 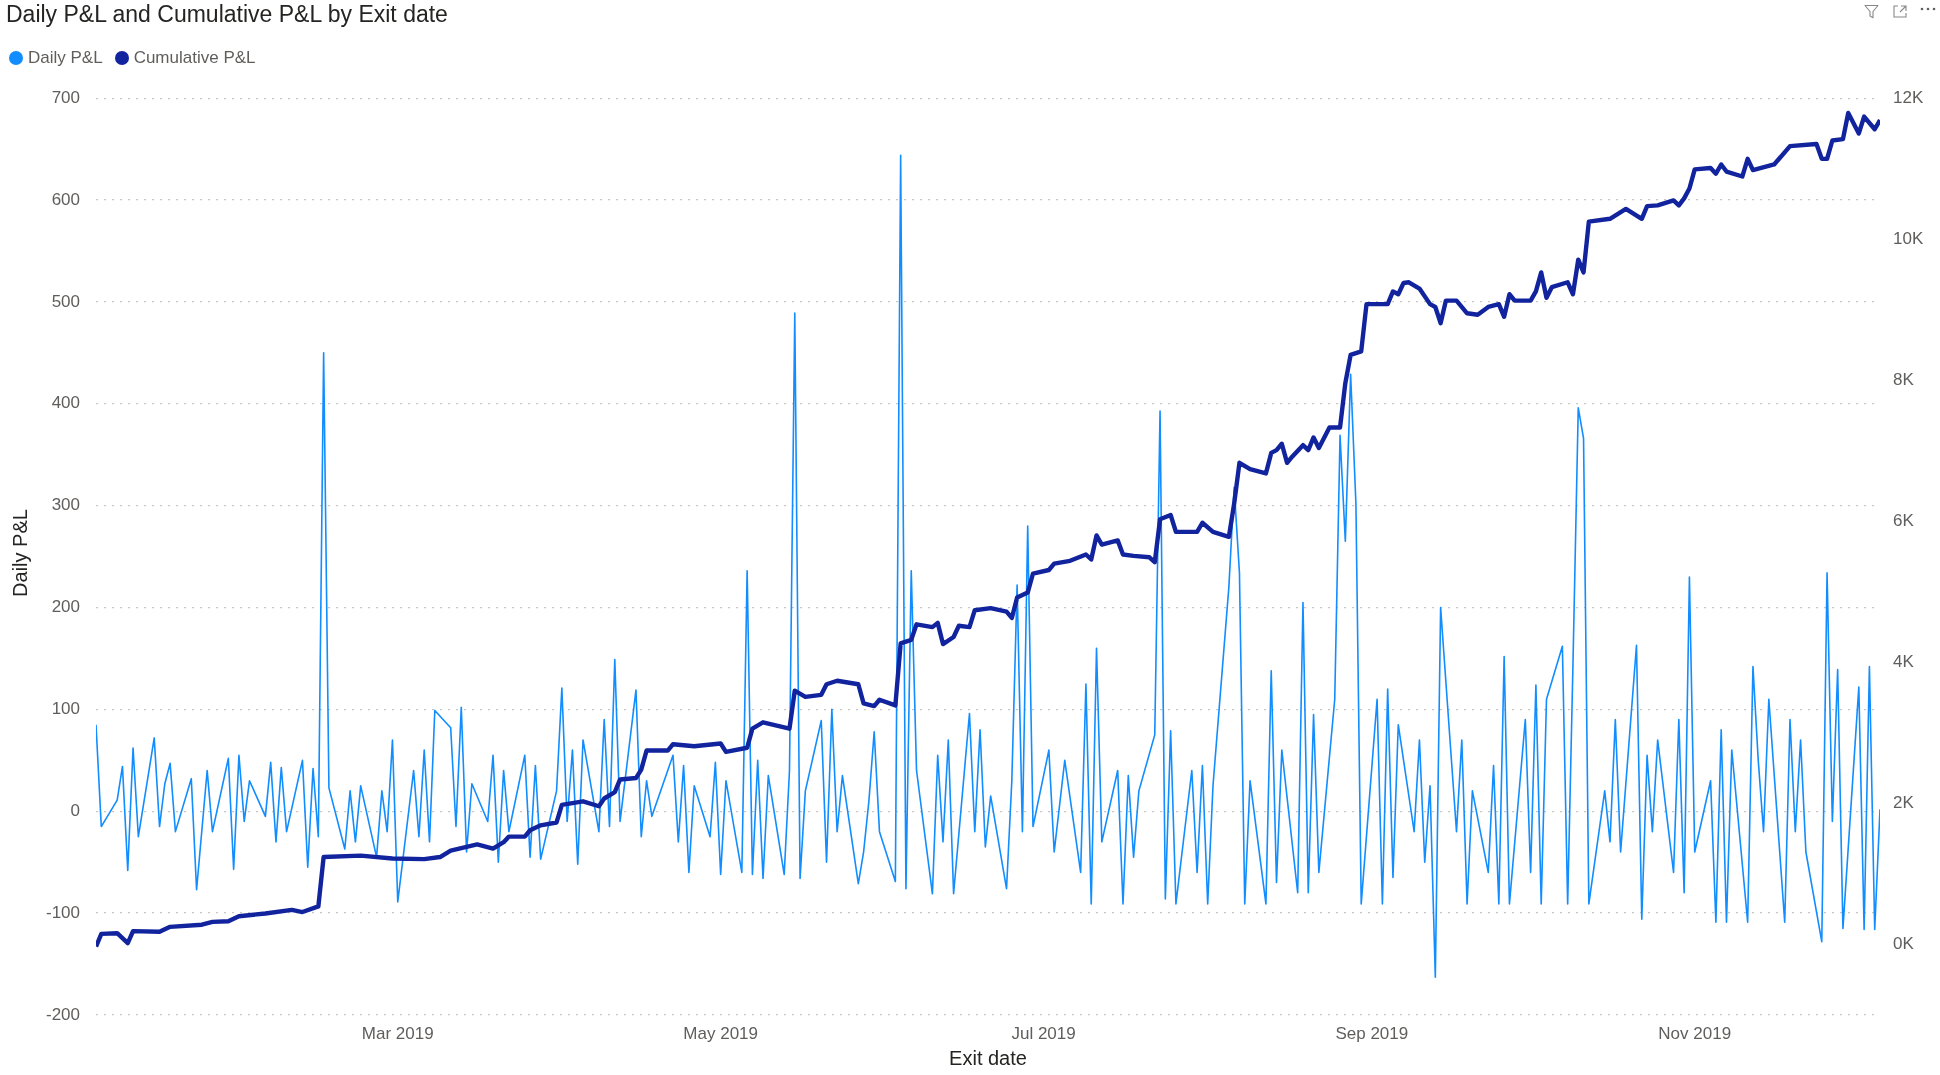 What do you see at coordinates (65, 607) in the screenshot?
I see `y-tick-label: 200` at bounding box center [65, 607].